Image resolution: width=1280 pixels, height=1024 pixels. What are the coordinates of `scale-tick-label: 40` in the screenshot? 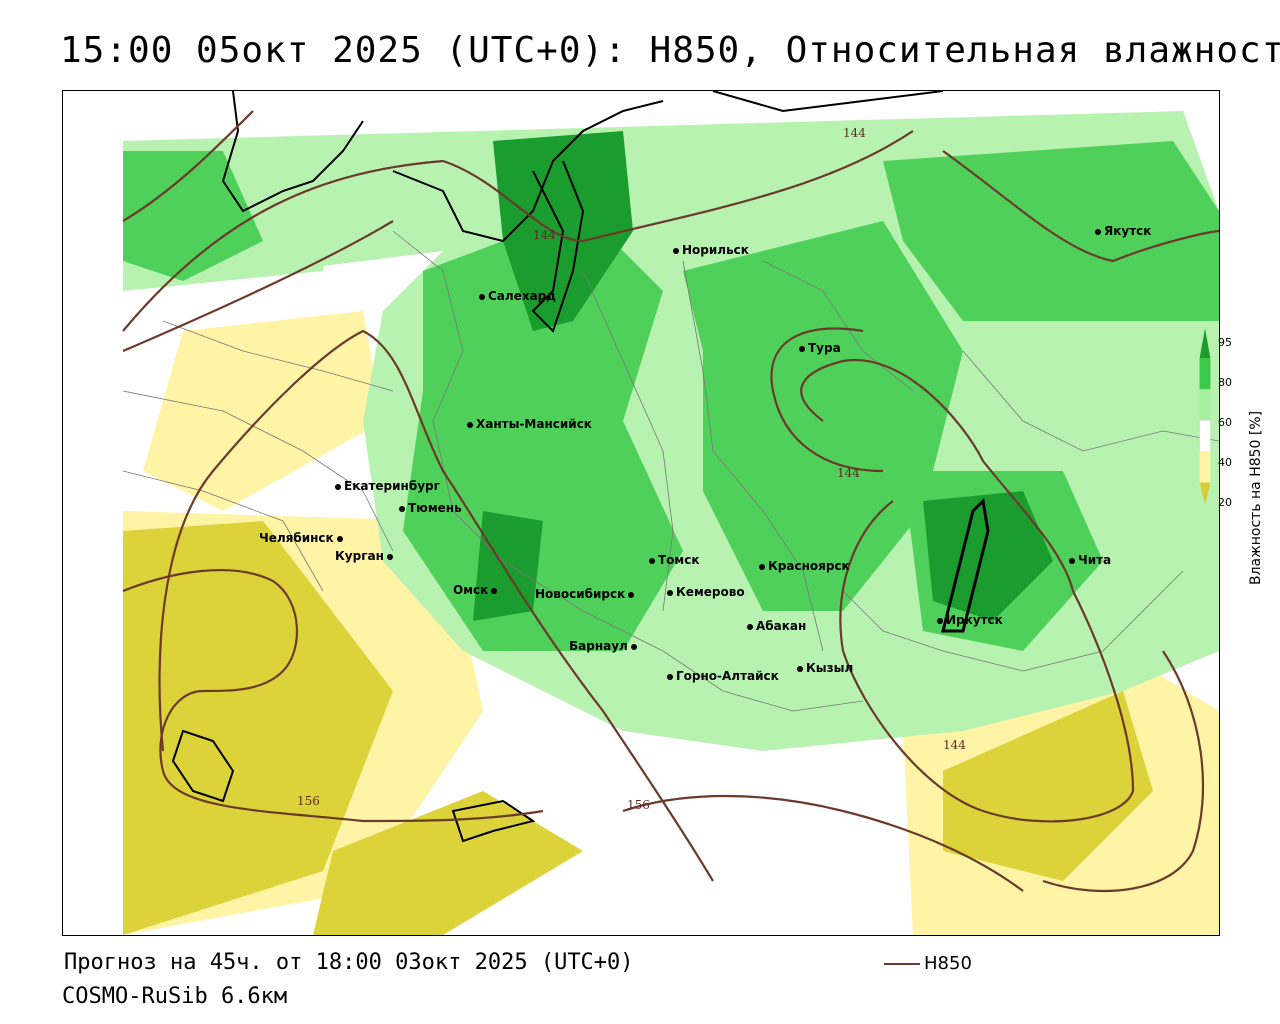 It's located at (1225, 462).